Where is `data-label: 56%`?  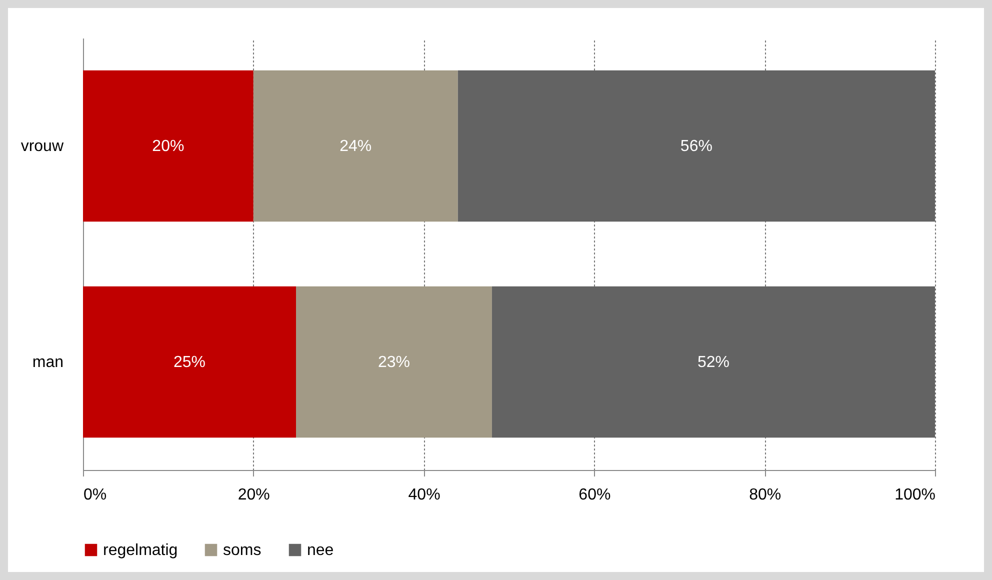
data-label: 56% is located at coordinates (696, 146).